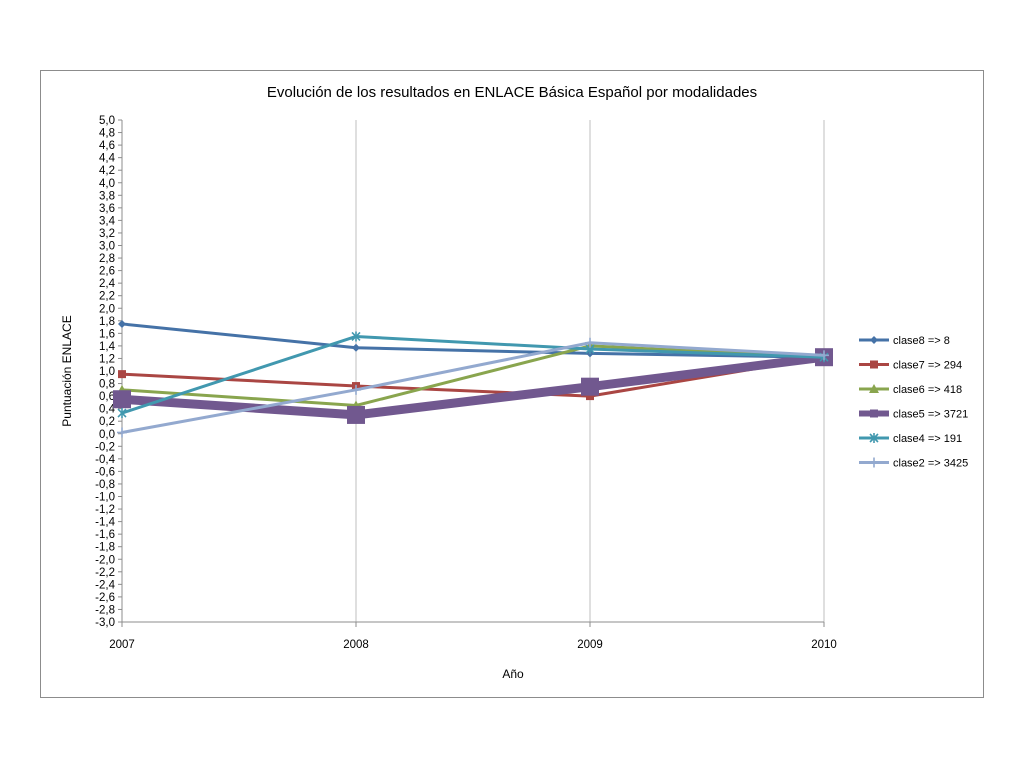  What do you see at coordinates (921, 341) in the screenshot?
I see `legend-label: clase8 => 8` at bounding box center [921, 341].